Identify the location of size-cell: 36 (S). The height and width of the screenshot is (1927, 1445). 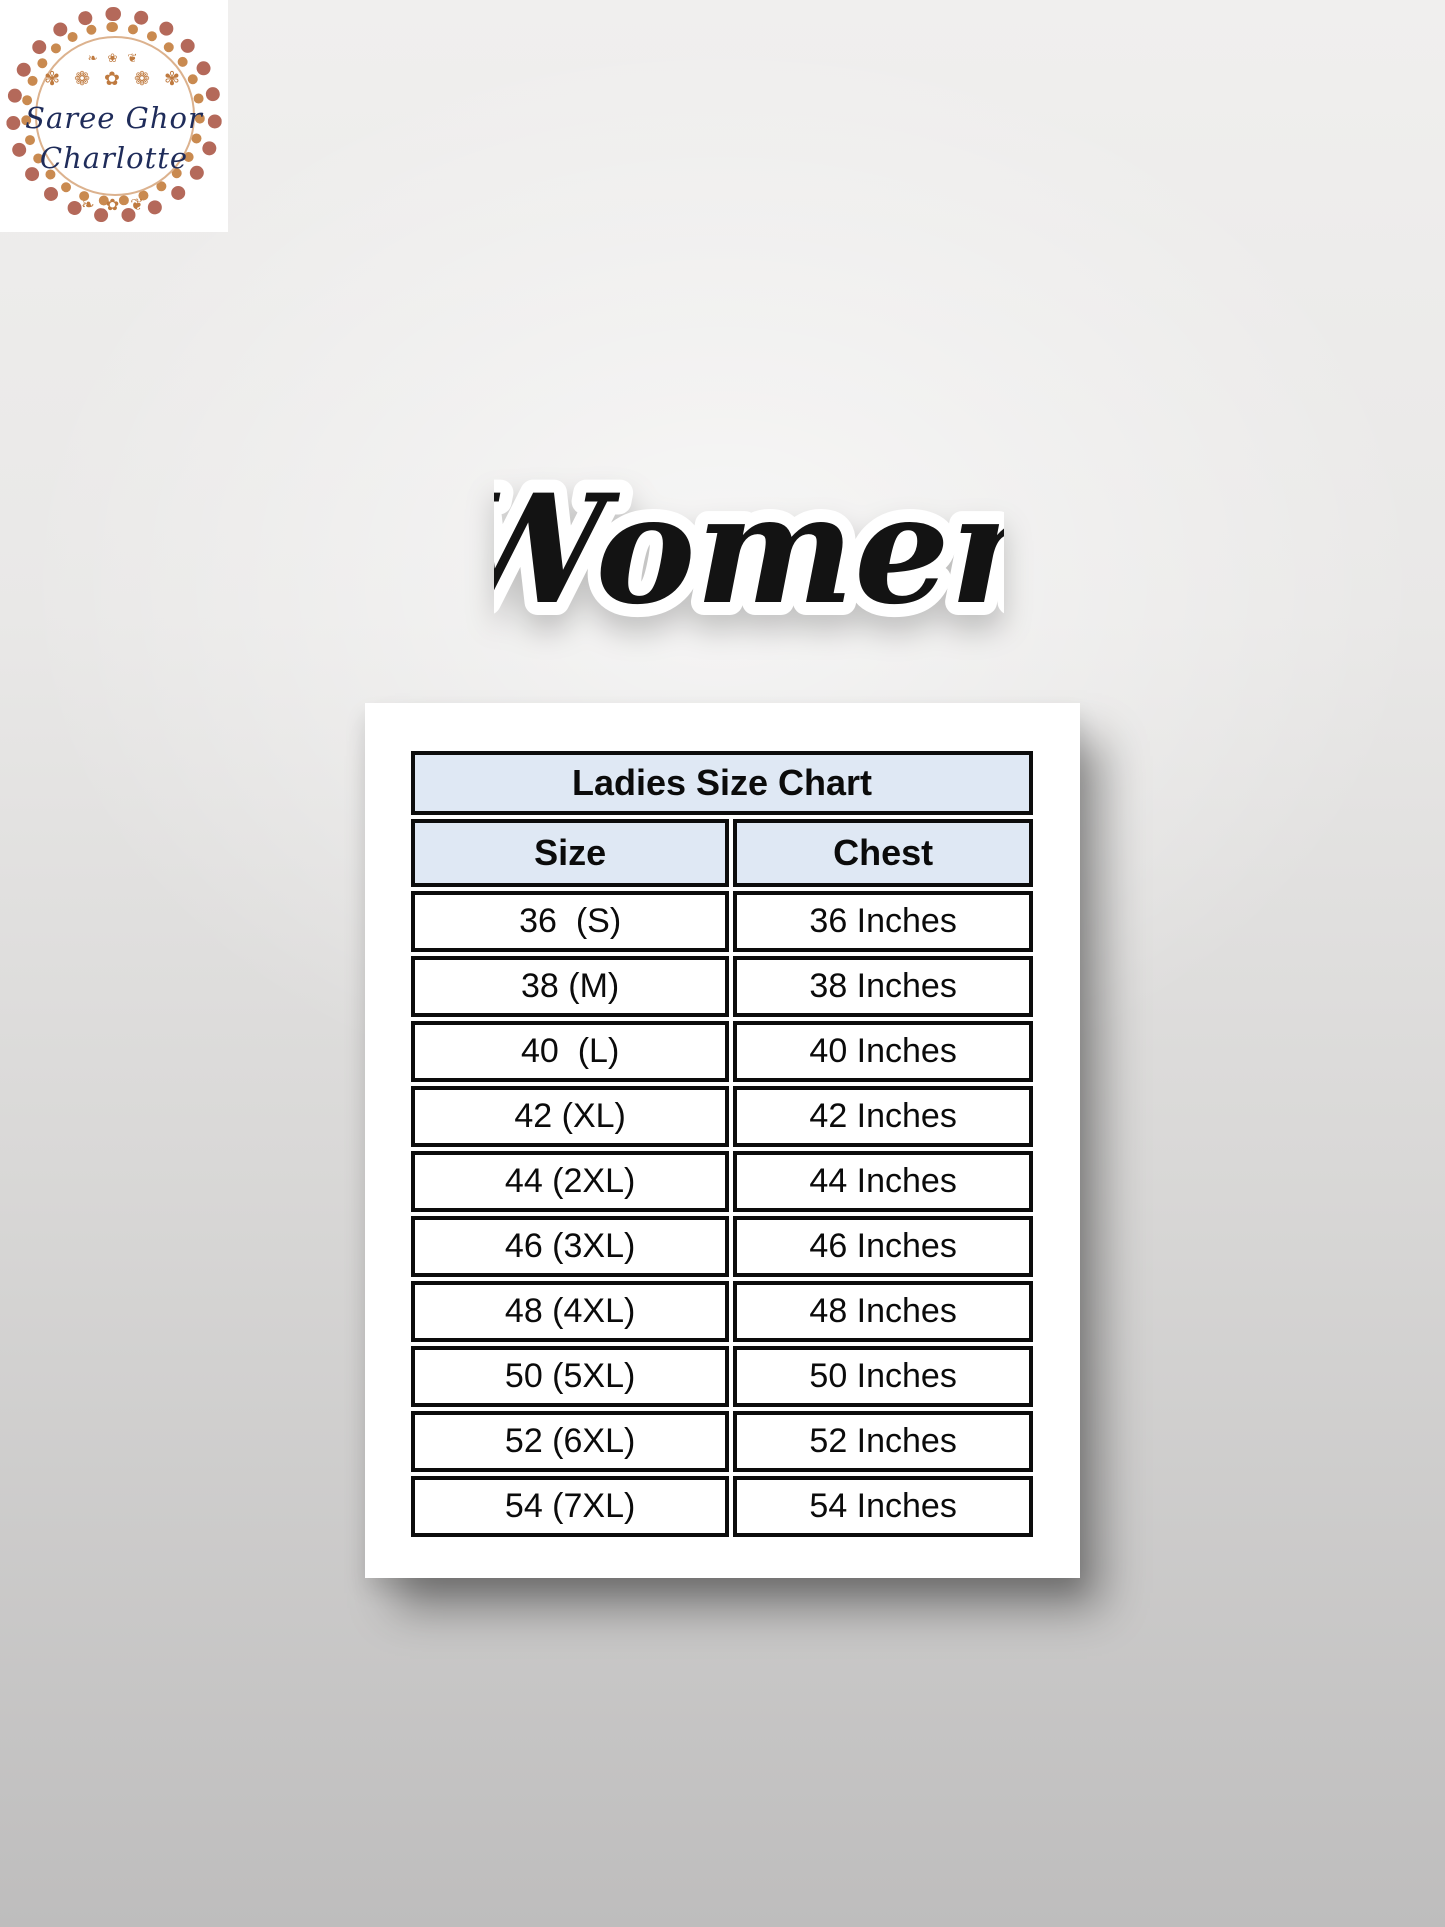
(570, 921).